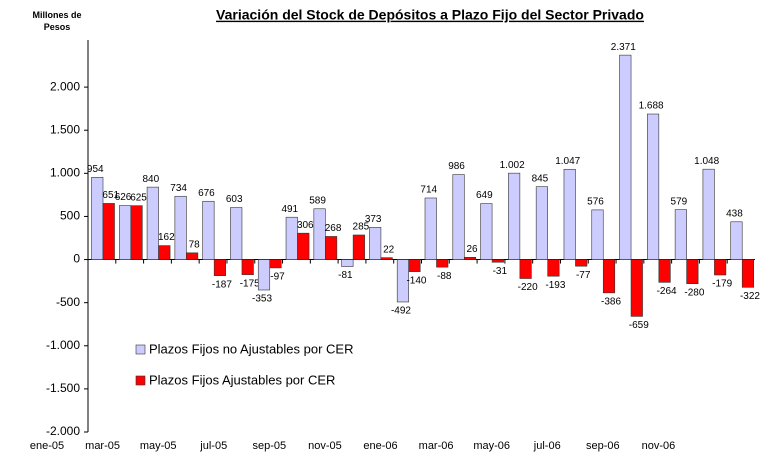  What do you see at coordinates (555, 285) in the screenshot?
I see `value-label: -193` at bounding box center [555, 285].